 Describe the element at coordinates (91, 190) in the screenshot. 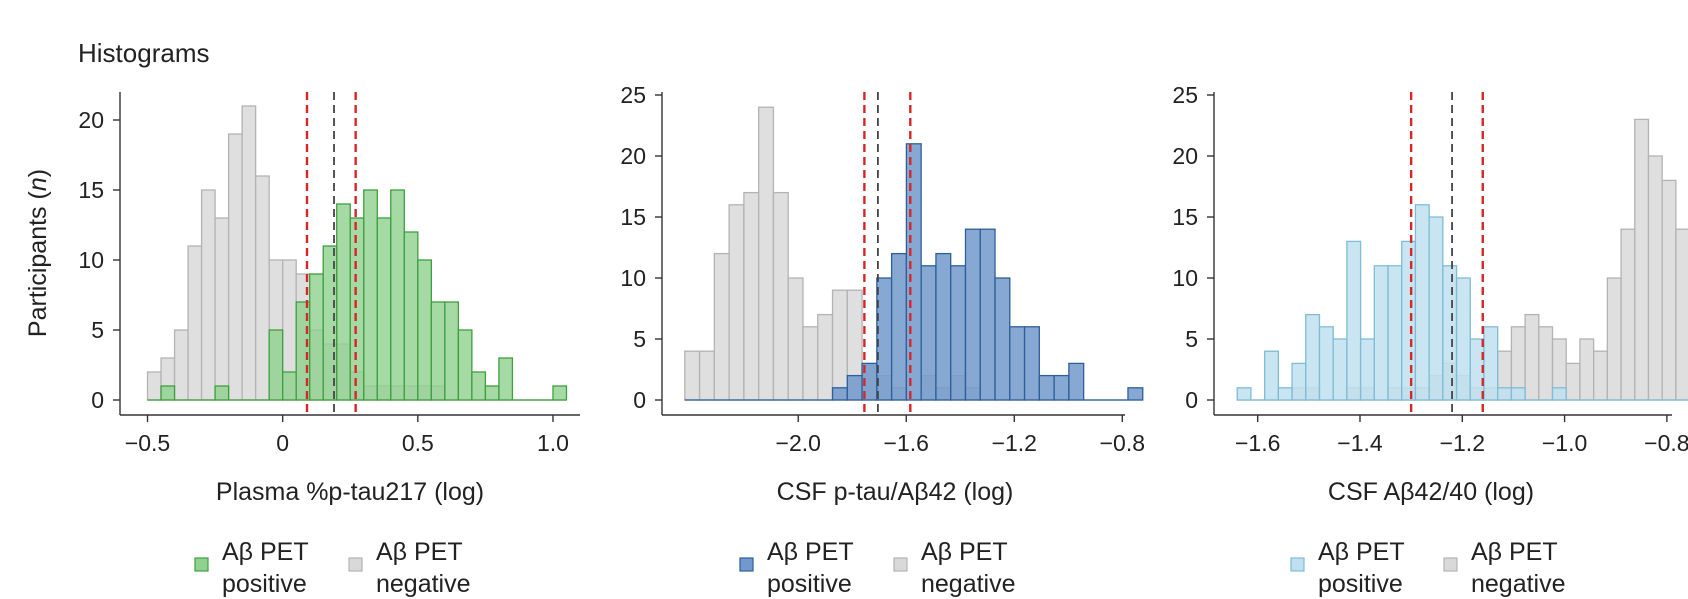

I see `y-tick-label: 15` at that location.